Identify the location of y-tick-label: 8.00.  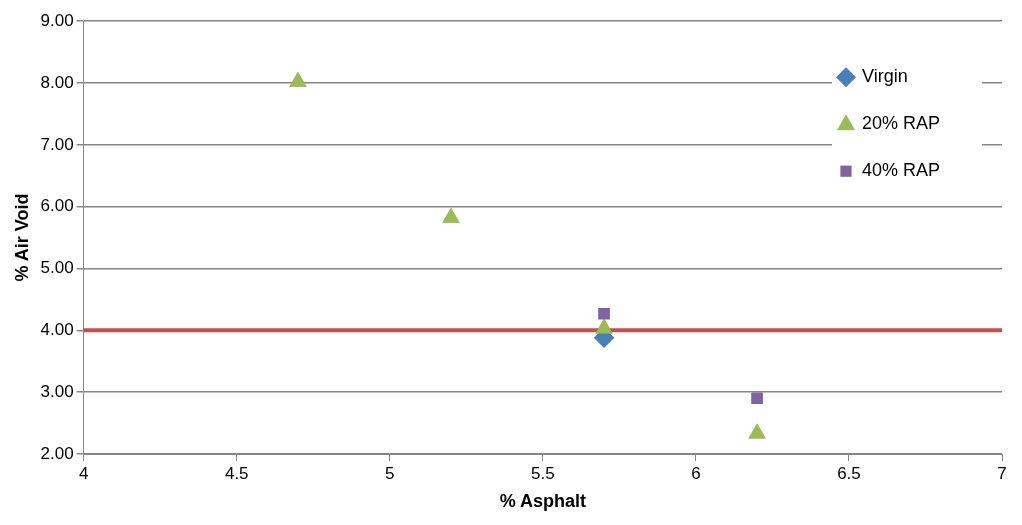
(57, 82).